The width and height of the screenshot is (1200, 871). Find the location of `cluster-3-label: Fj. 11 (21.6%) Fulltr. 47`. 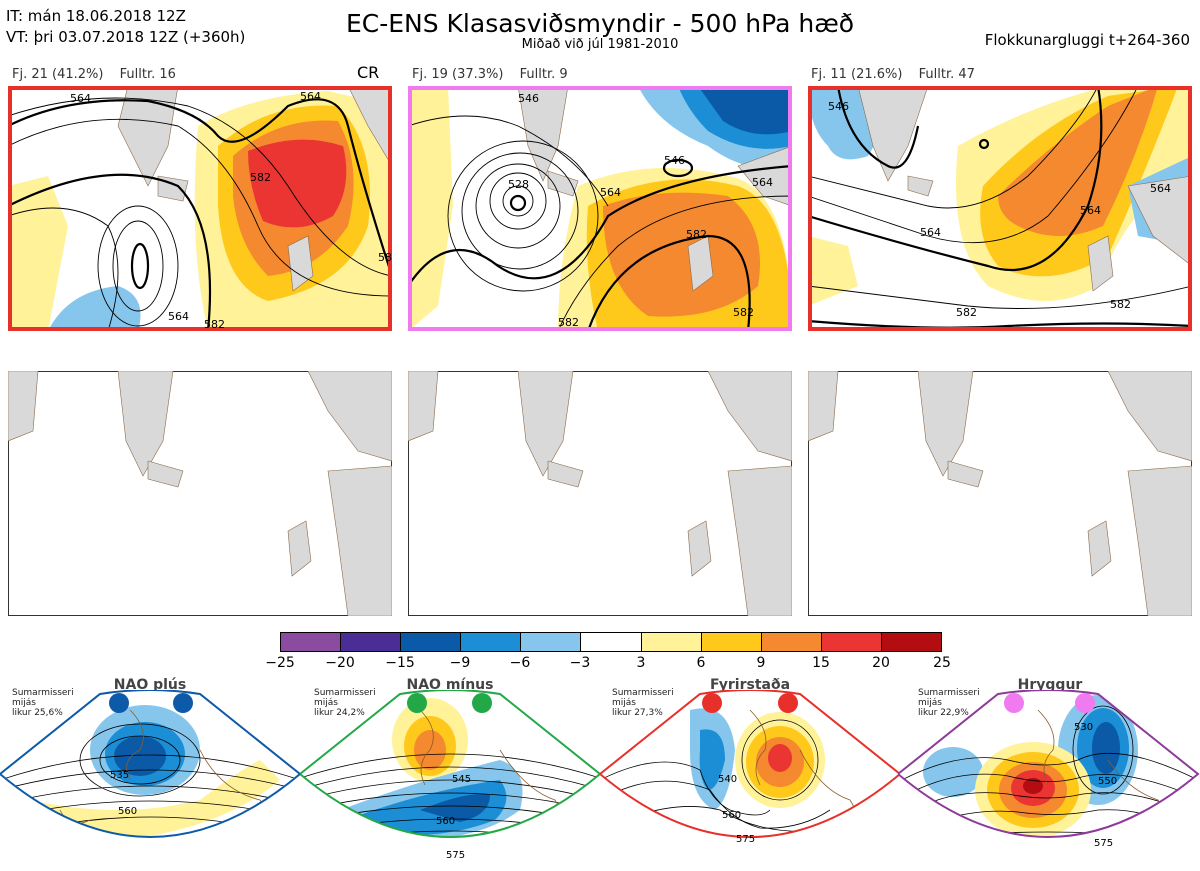

cluster-3-label: Fj. 11 (21.6%) Fulltr. 47 is located at coordinates (899, 74).